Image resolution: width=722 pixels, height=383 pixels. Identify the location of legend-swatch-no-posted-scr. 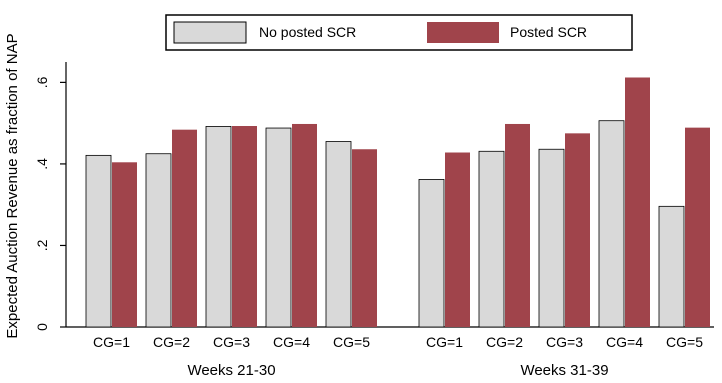
(210, 32).